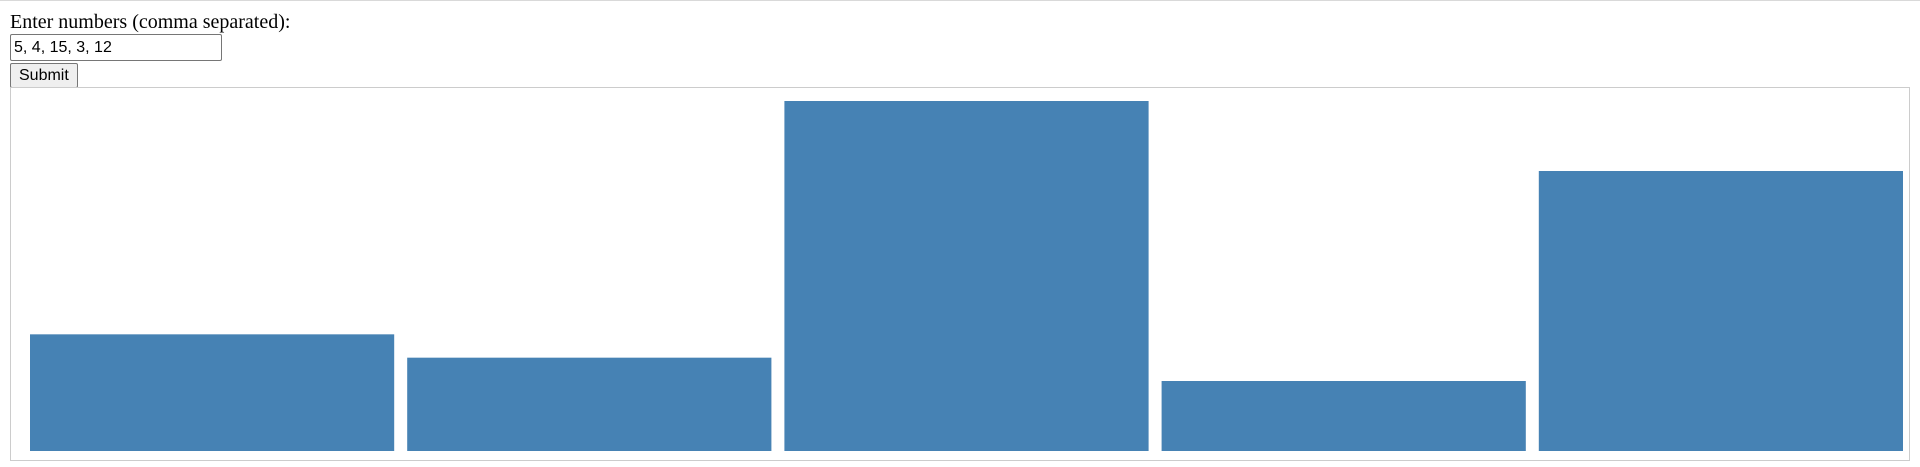  I want to click on number-form: Enter numbers (comma separated): Submit, so click(150, 49).